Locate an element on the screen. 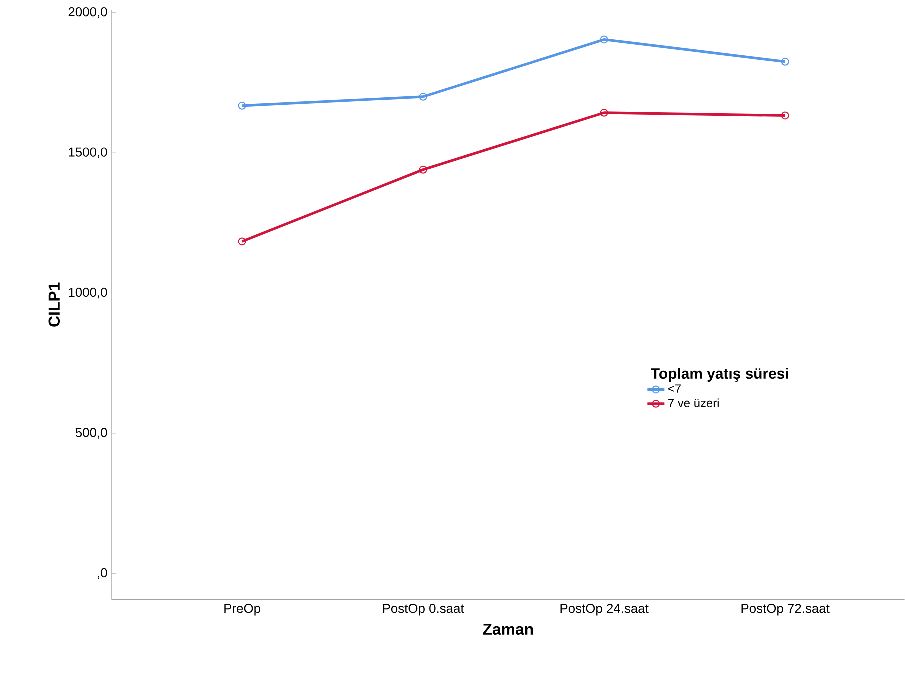 The width and height of the screenshot is (905, 682). legend-title: Toplam yatış süresi is located at coordinates (719, 375).